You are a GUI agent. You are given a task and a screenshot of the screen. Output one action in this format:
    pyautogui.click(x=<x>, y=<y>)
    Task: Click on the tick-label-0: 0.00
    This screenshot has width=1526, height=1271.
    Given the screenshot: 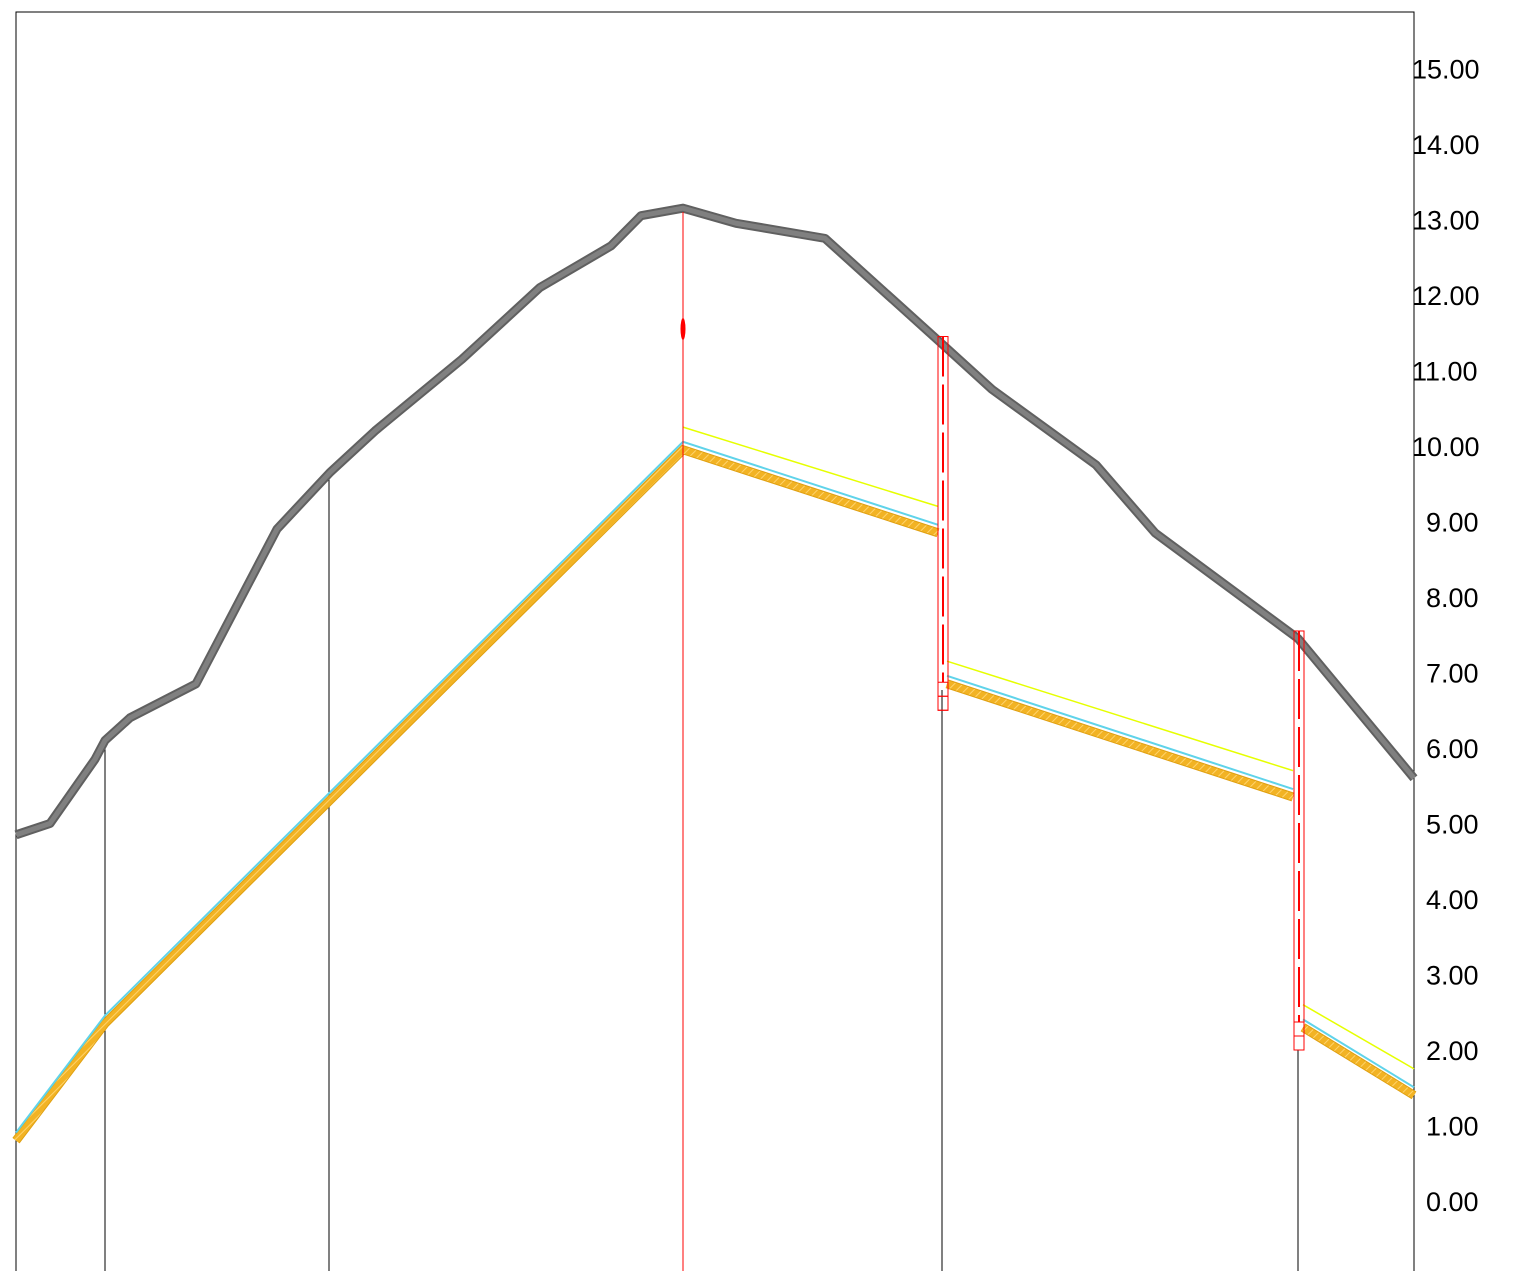 What is the action you would take?
    pyautogui.click(x=1452, y=1202)
    